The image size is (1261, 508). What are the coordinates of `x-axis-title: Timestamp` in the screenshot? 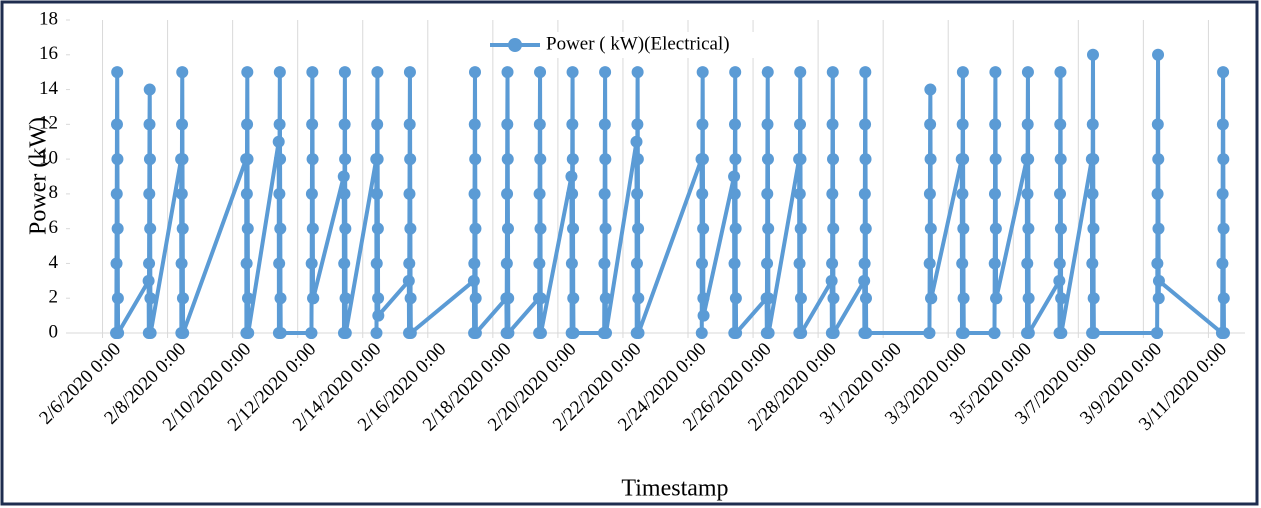 It's located at (674, 489).